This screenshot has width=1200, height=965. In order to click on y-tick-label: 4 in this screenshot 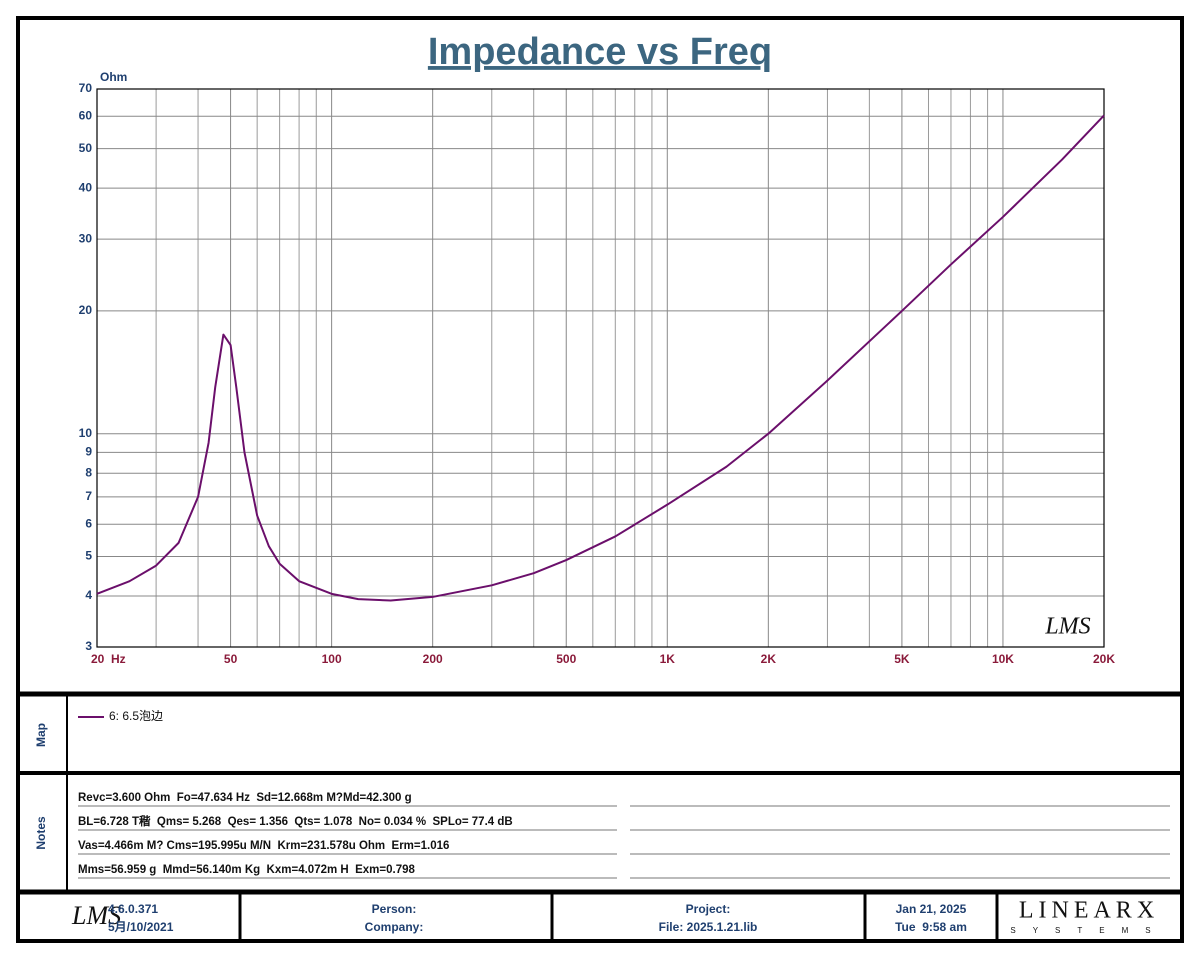, I will do `click(88, 595)`.